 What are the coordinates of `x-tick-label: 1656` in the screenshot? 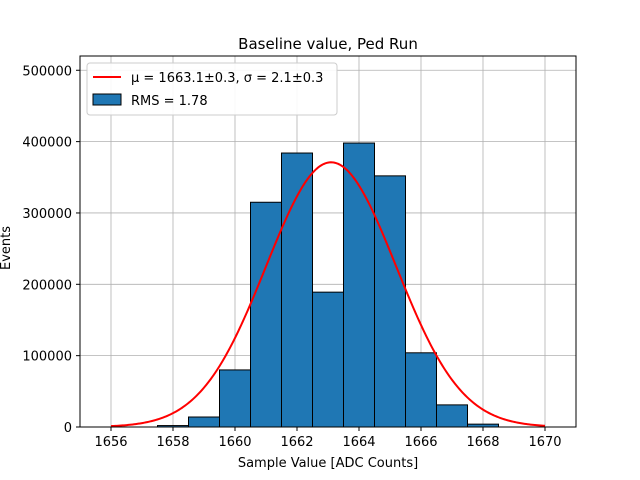 It's located at (110, 442).